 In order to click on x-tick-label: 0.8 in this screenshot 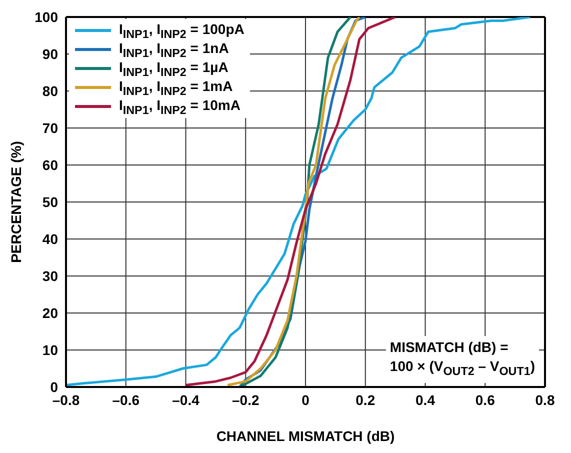, I will do `click(545, 400)`.